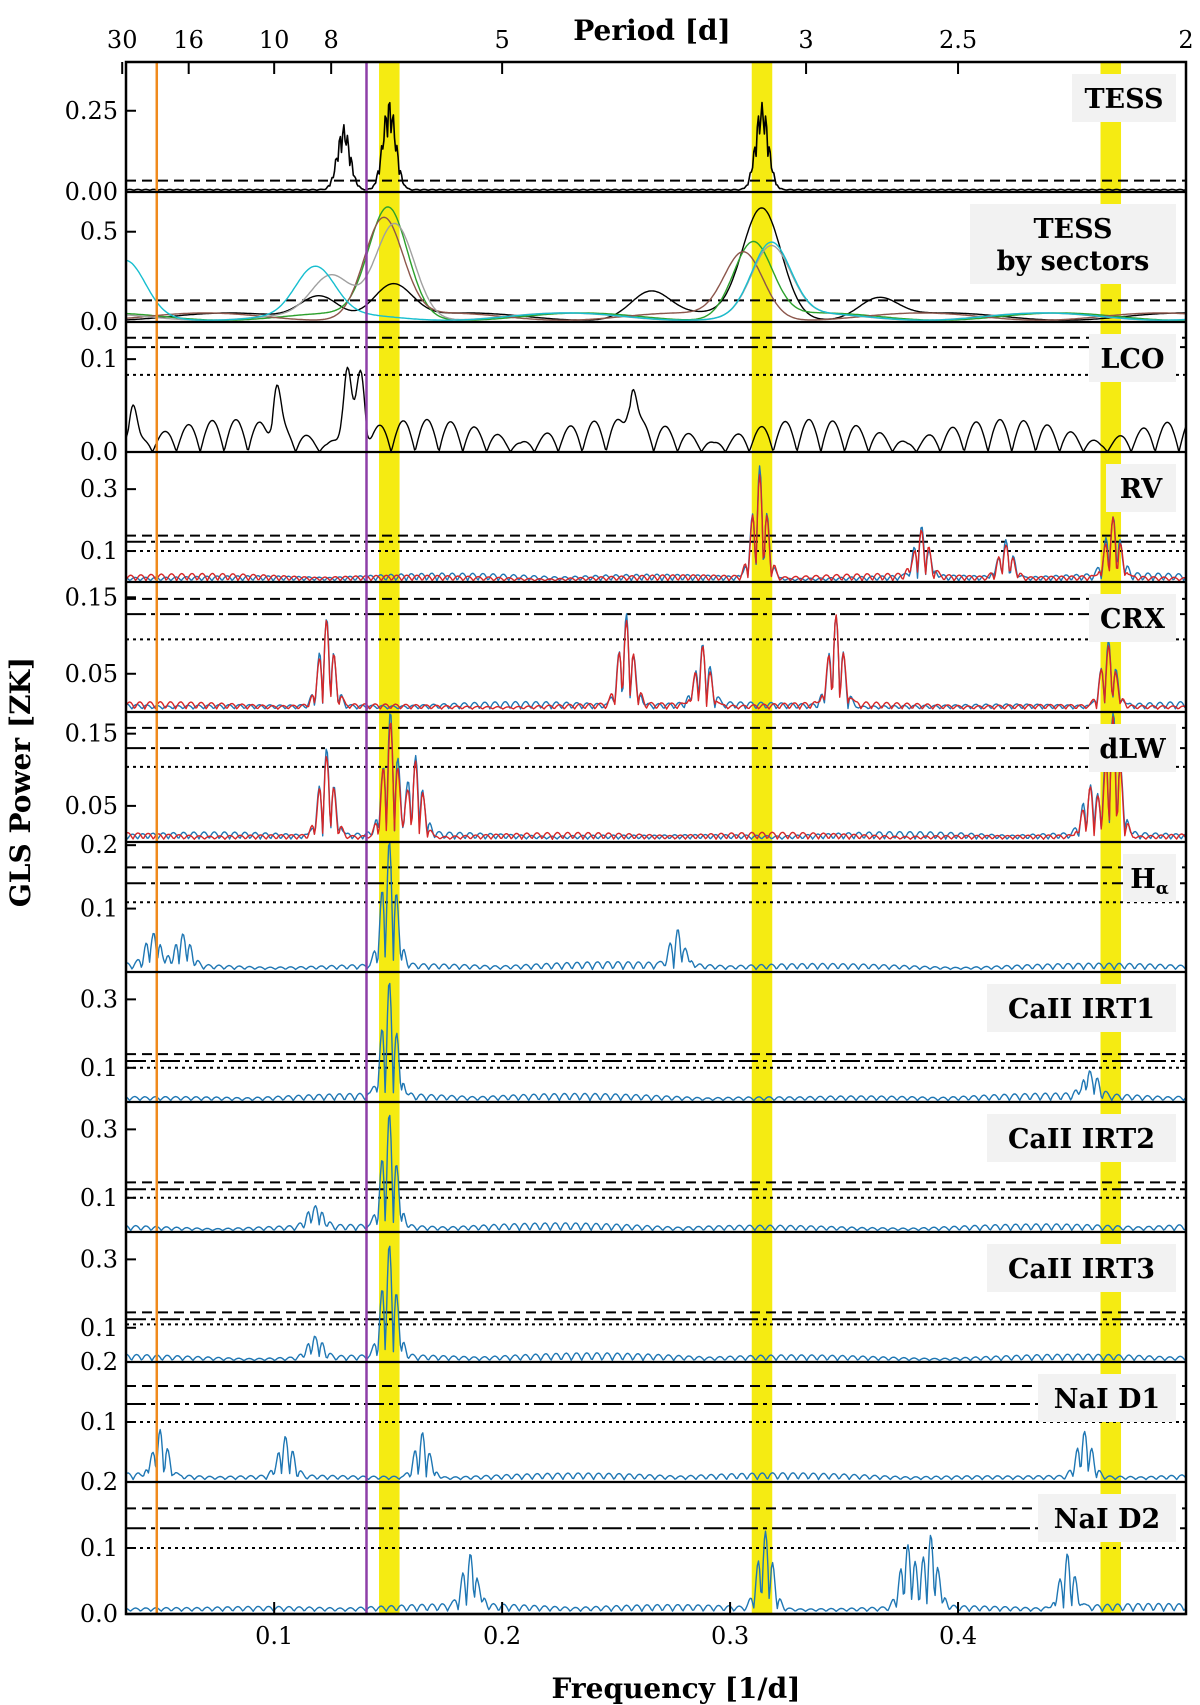  I want to click on series-sector-brown, so click(656, 268).